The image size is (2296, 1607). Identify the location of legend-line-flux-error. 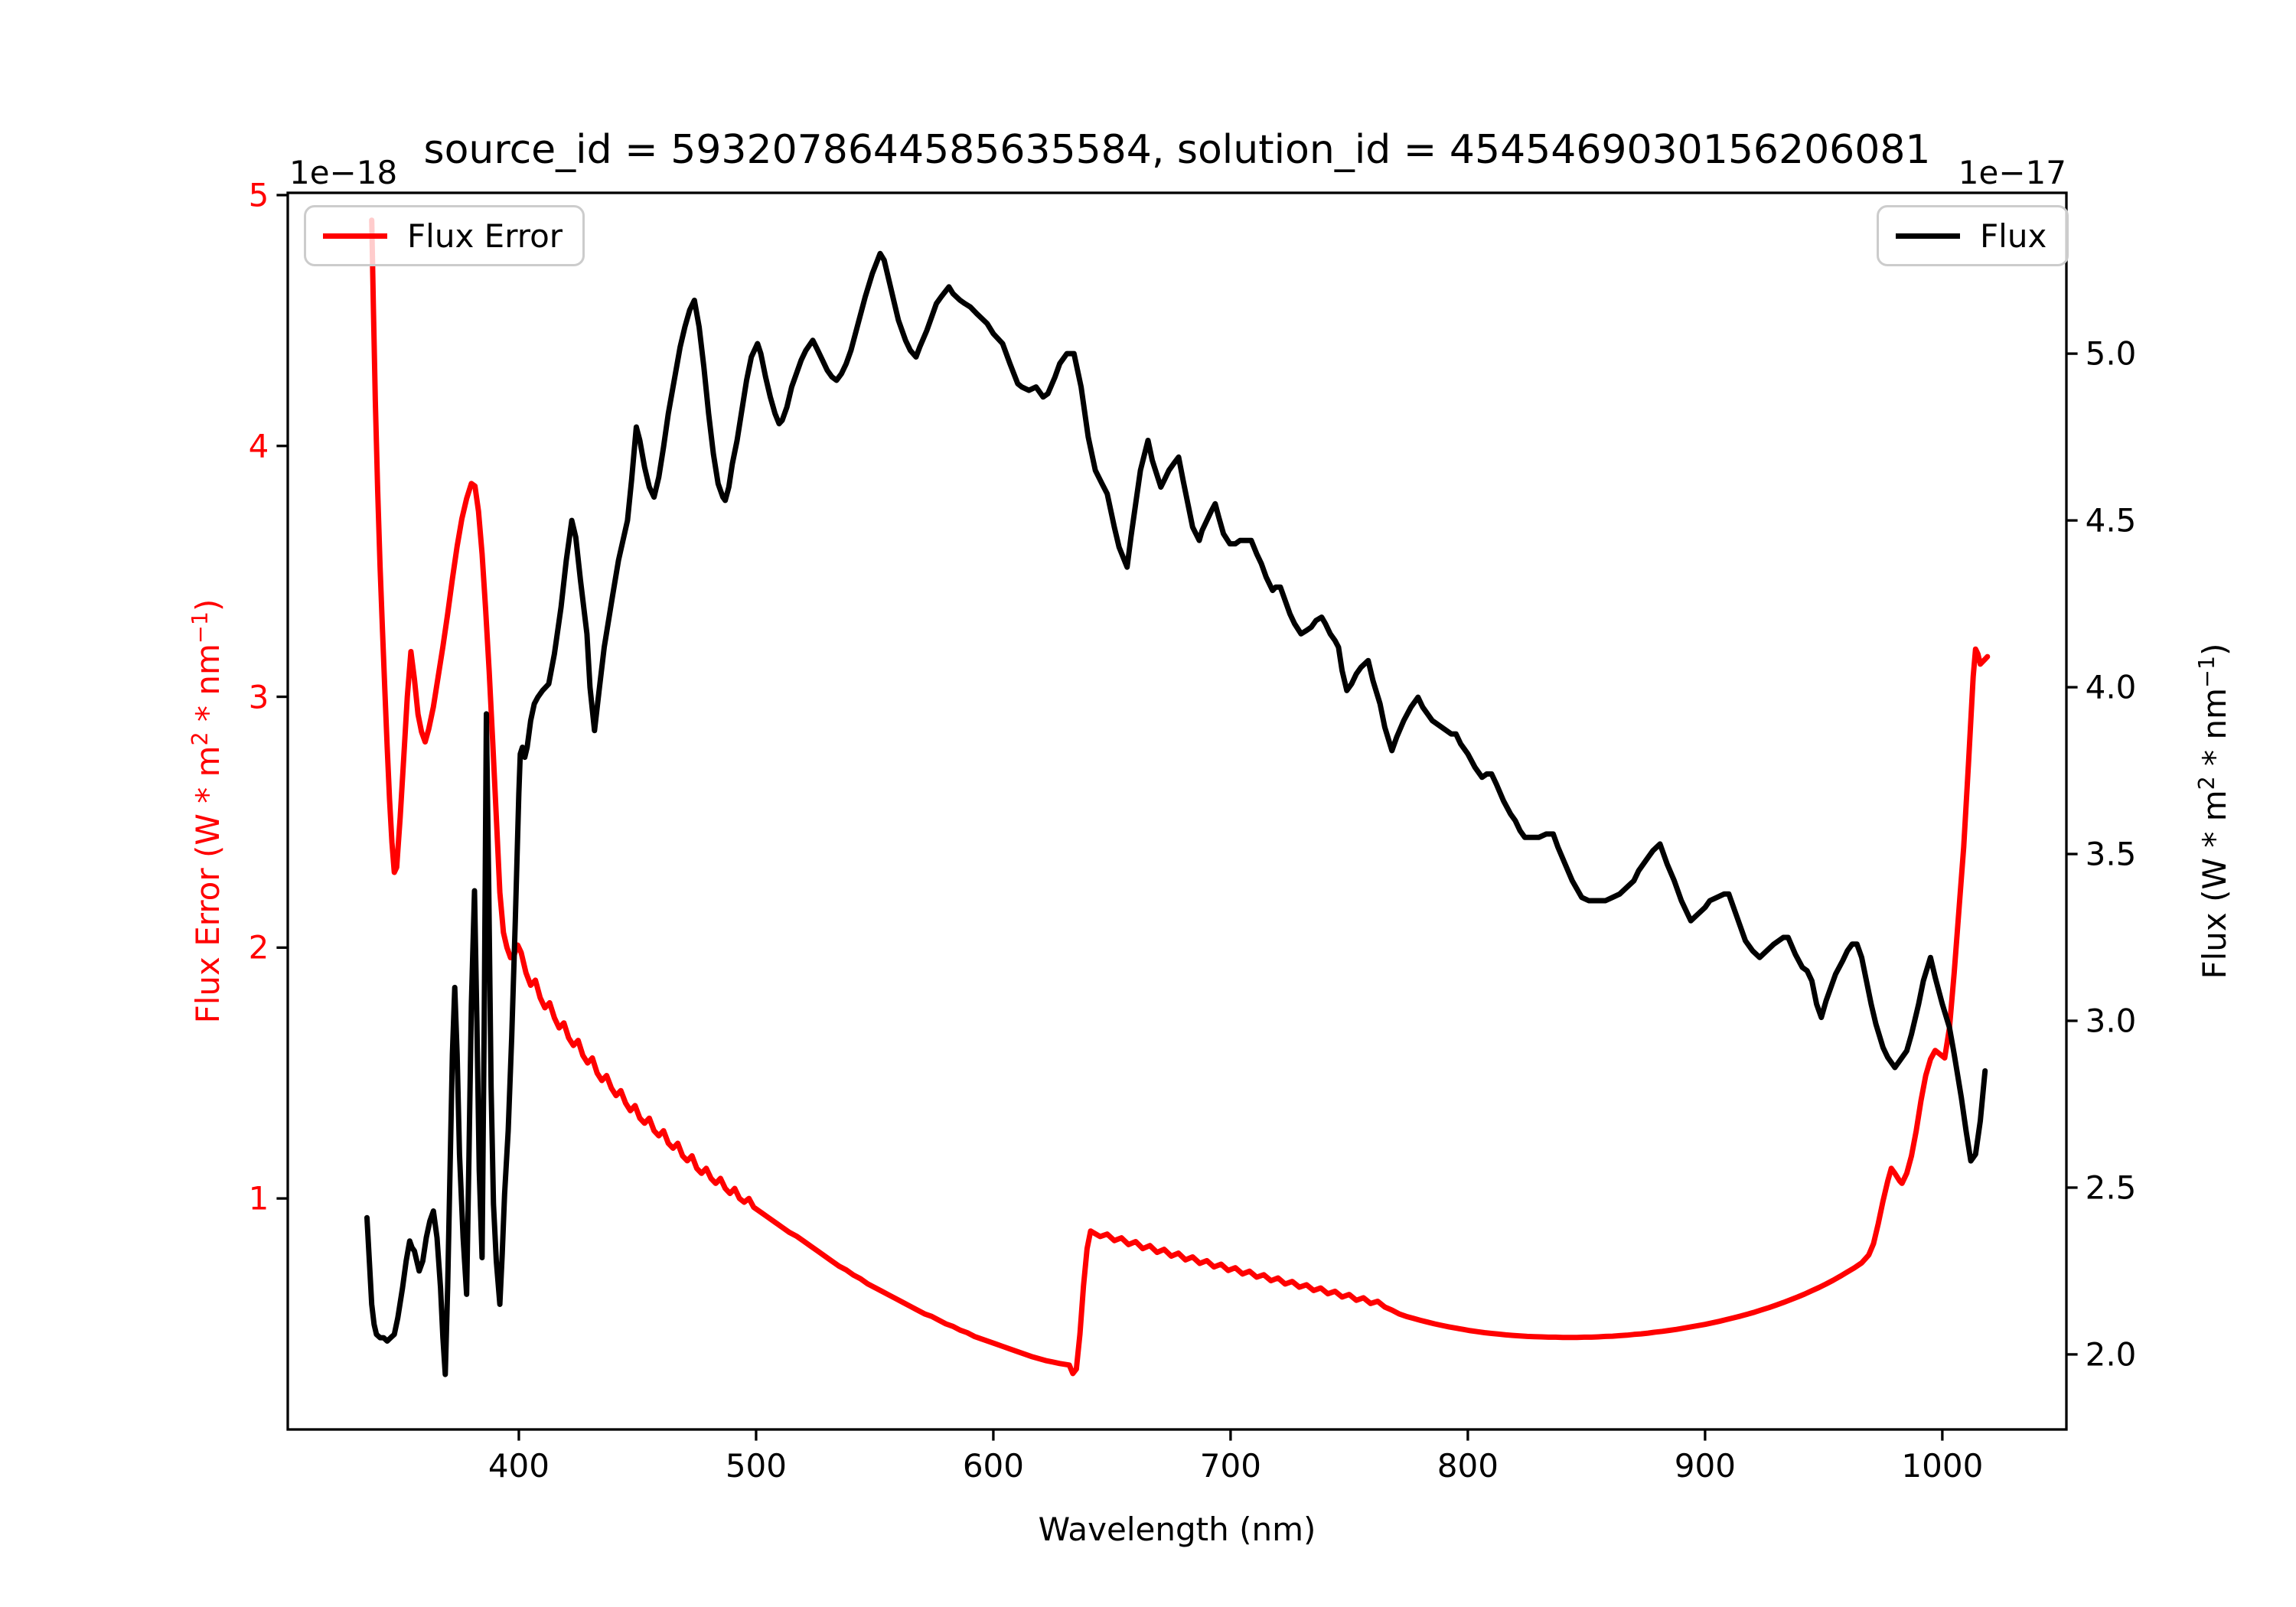
(355, 236).